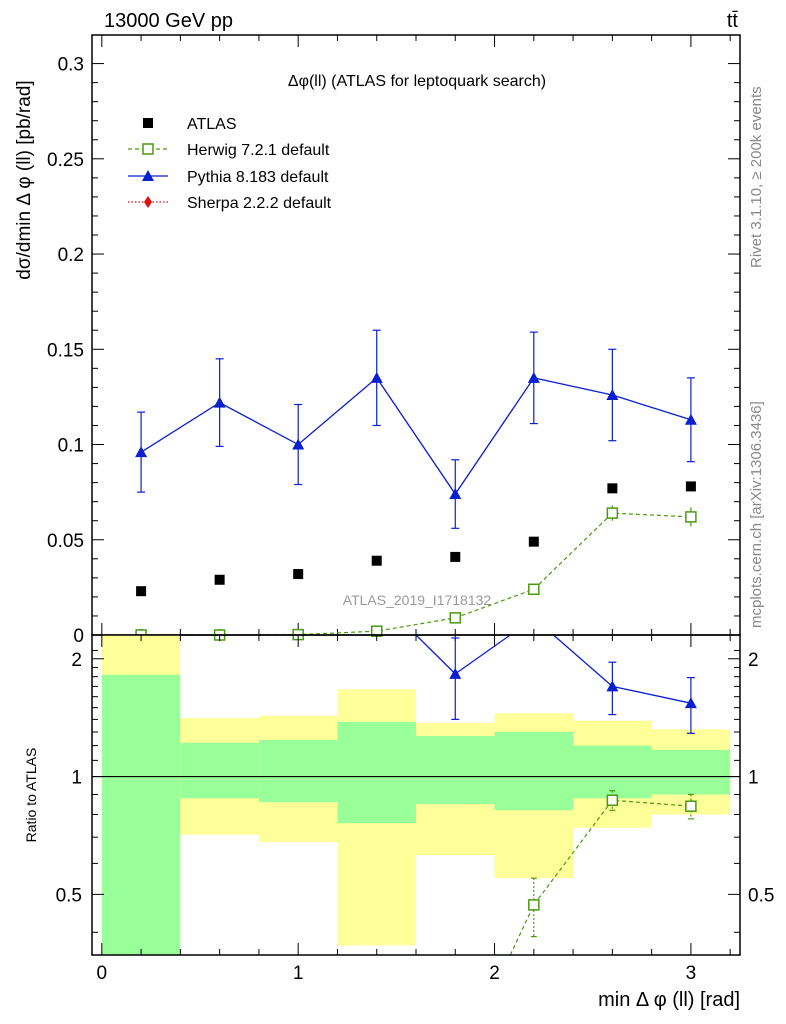  What do you see at coordinates (258, 177) in the screenshot?
I see `legend-pythia-label: Pythia 8.183 default` at bounding box center [258, 177].